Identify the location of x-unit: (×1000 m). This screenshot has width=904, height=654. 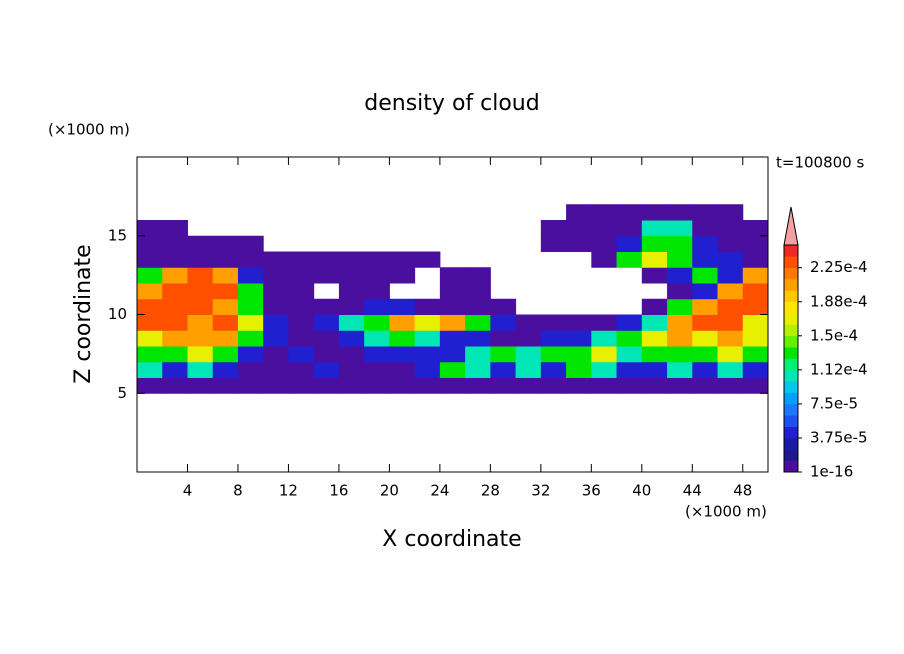
(726, 512).